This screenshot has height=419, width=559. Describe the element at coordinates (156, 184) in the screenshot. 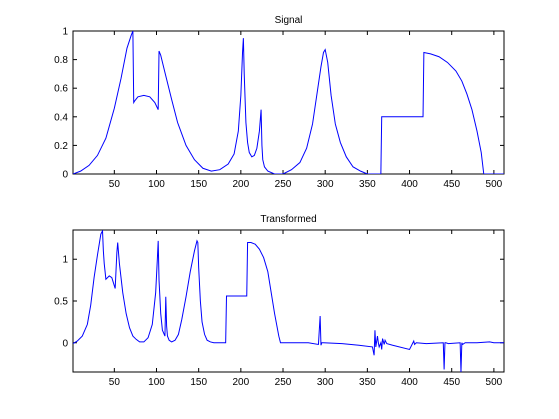

I see `signal-x-tick-label: 100` at that location.